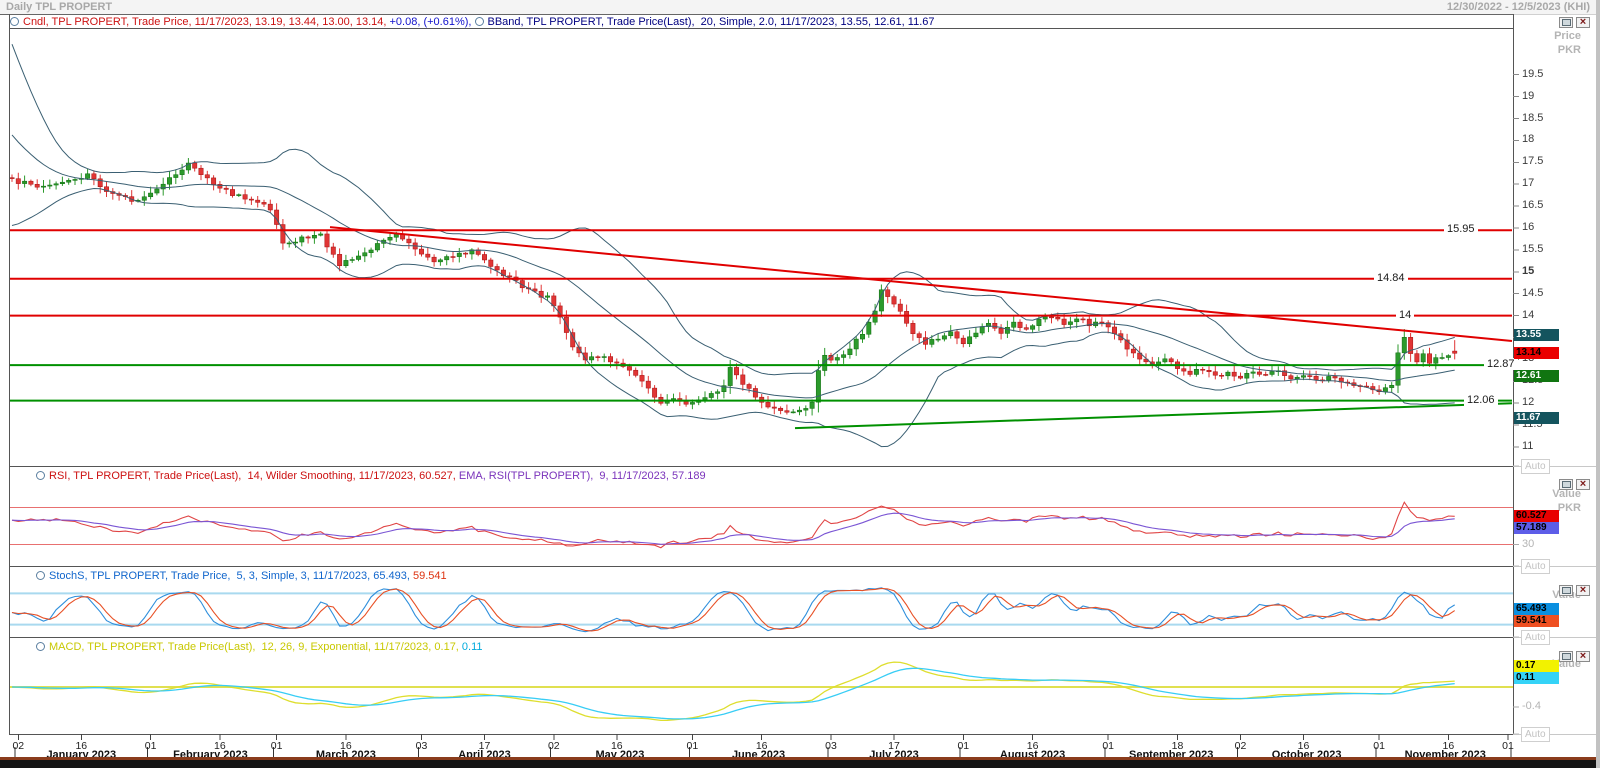 The image size is (1600, 768). What do you see at coordinates (472, 646) in the screenshot?
I see `macd-signal-legend-text: 0.11` at bounding box center [472, 646].